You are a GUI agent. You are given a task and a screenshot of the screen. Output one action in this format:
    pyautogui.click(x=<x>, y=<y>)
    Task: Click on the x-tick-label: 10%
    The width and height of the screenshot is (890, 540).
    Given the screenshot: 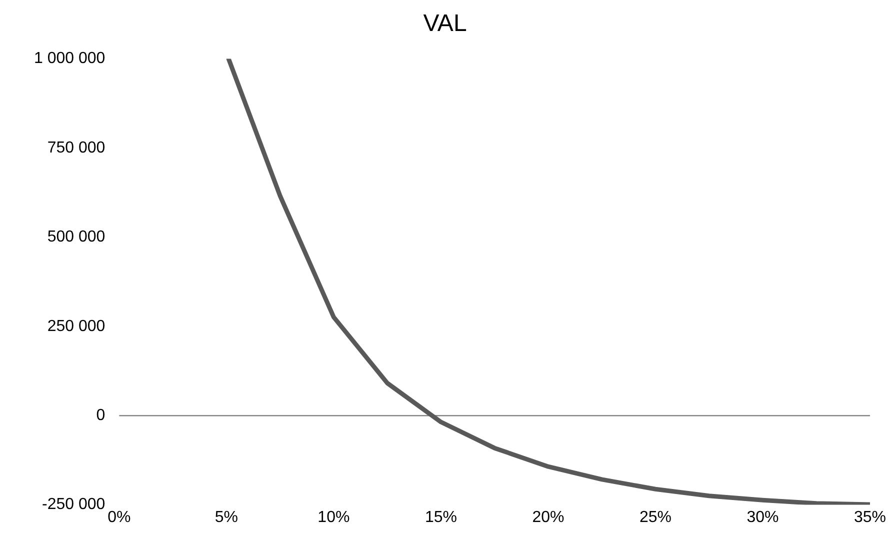 What is the action you would take?
    pyautogui.click(x=334, y=517)
    